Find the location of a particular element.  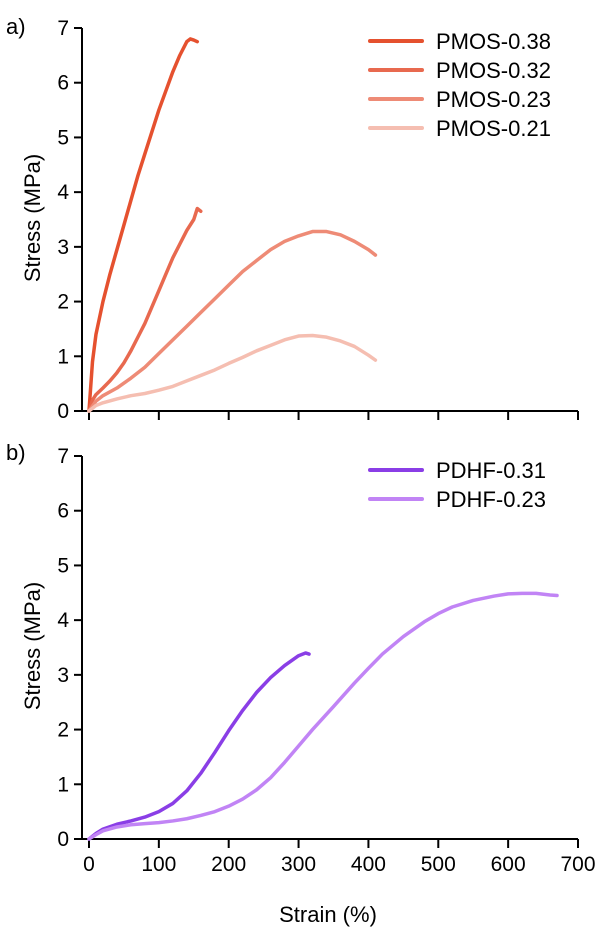

series-line-pdhf-0.31 is located at coordinates (199, 746).